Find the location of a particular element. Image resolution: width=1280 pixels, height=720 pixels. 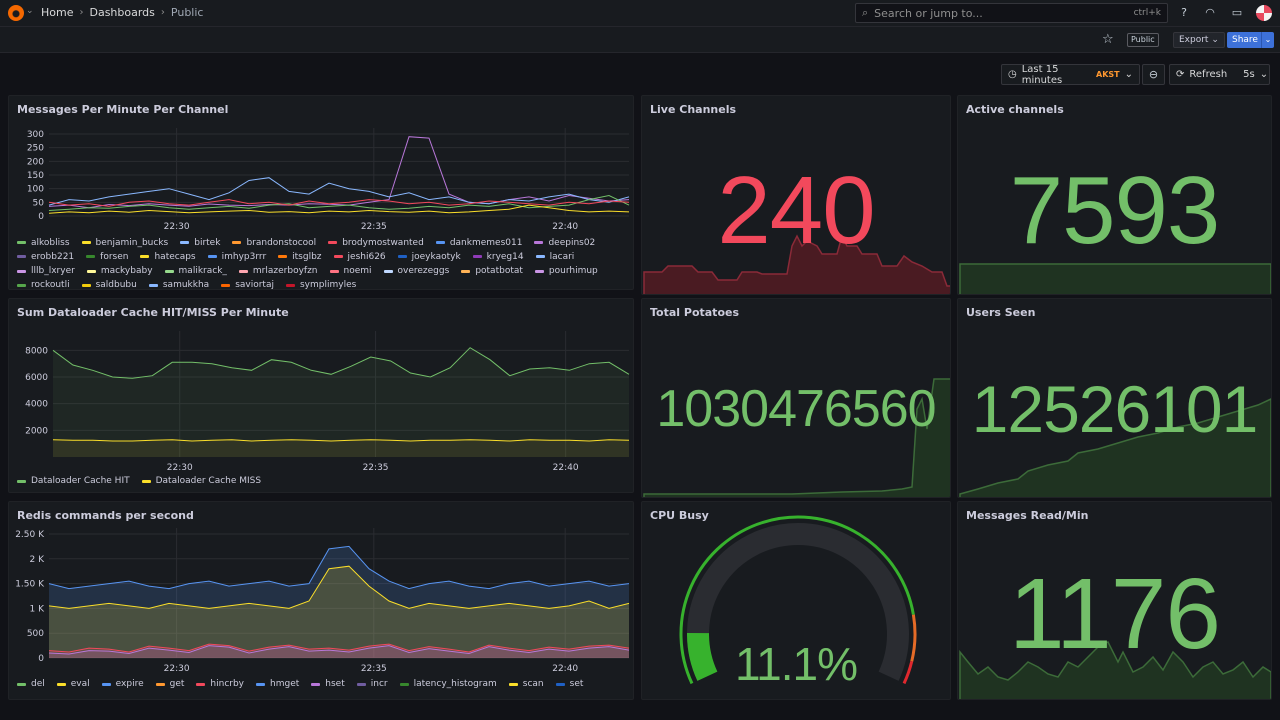

share-menu-chevron-icon: ⌄ is located at coordinates (1267, 40).